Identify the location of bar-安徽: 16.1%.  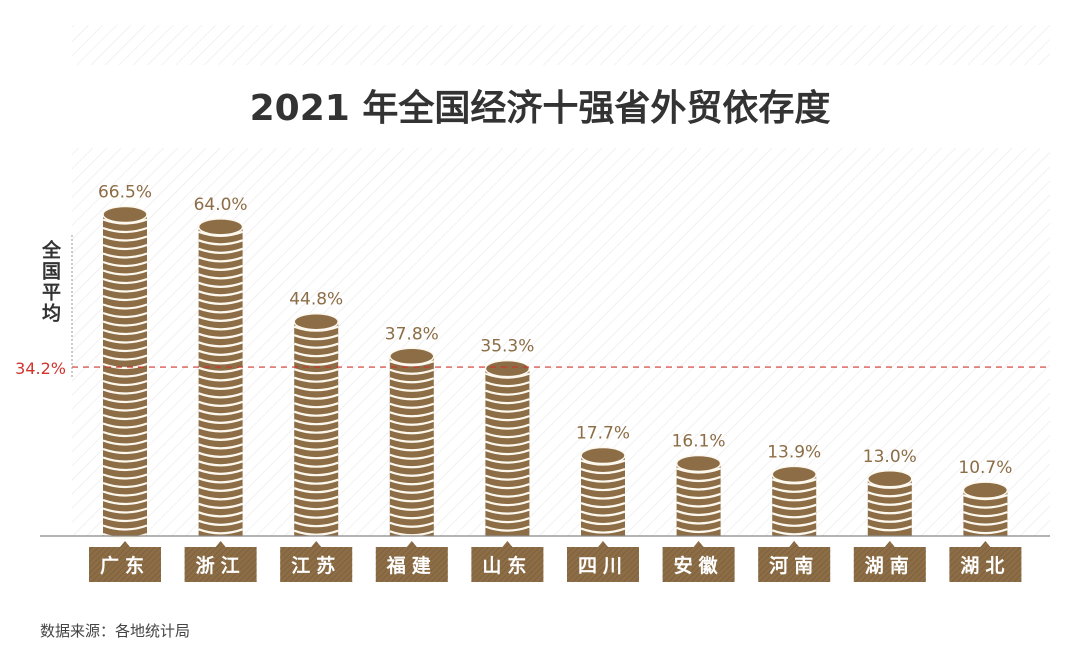
(699, 483).